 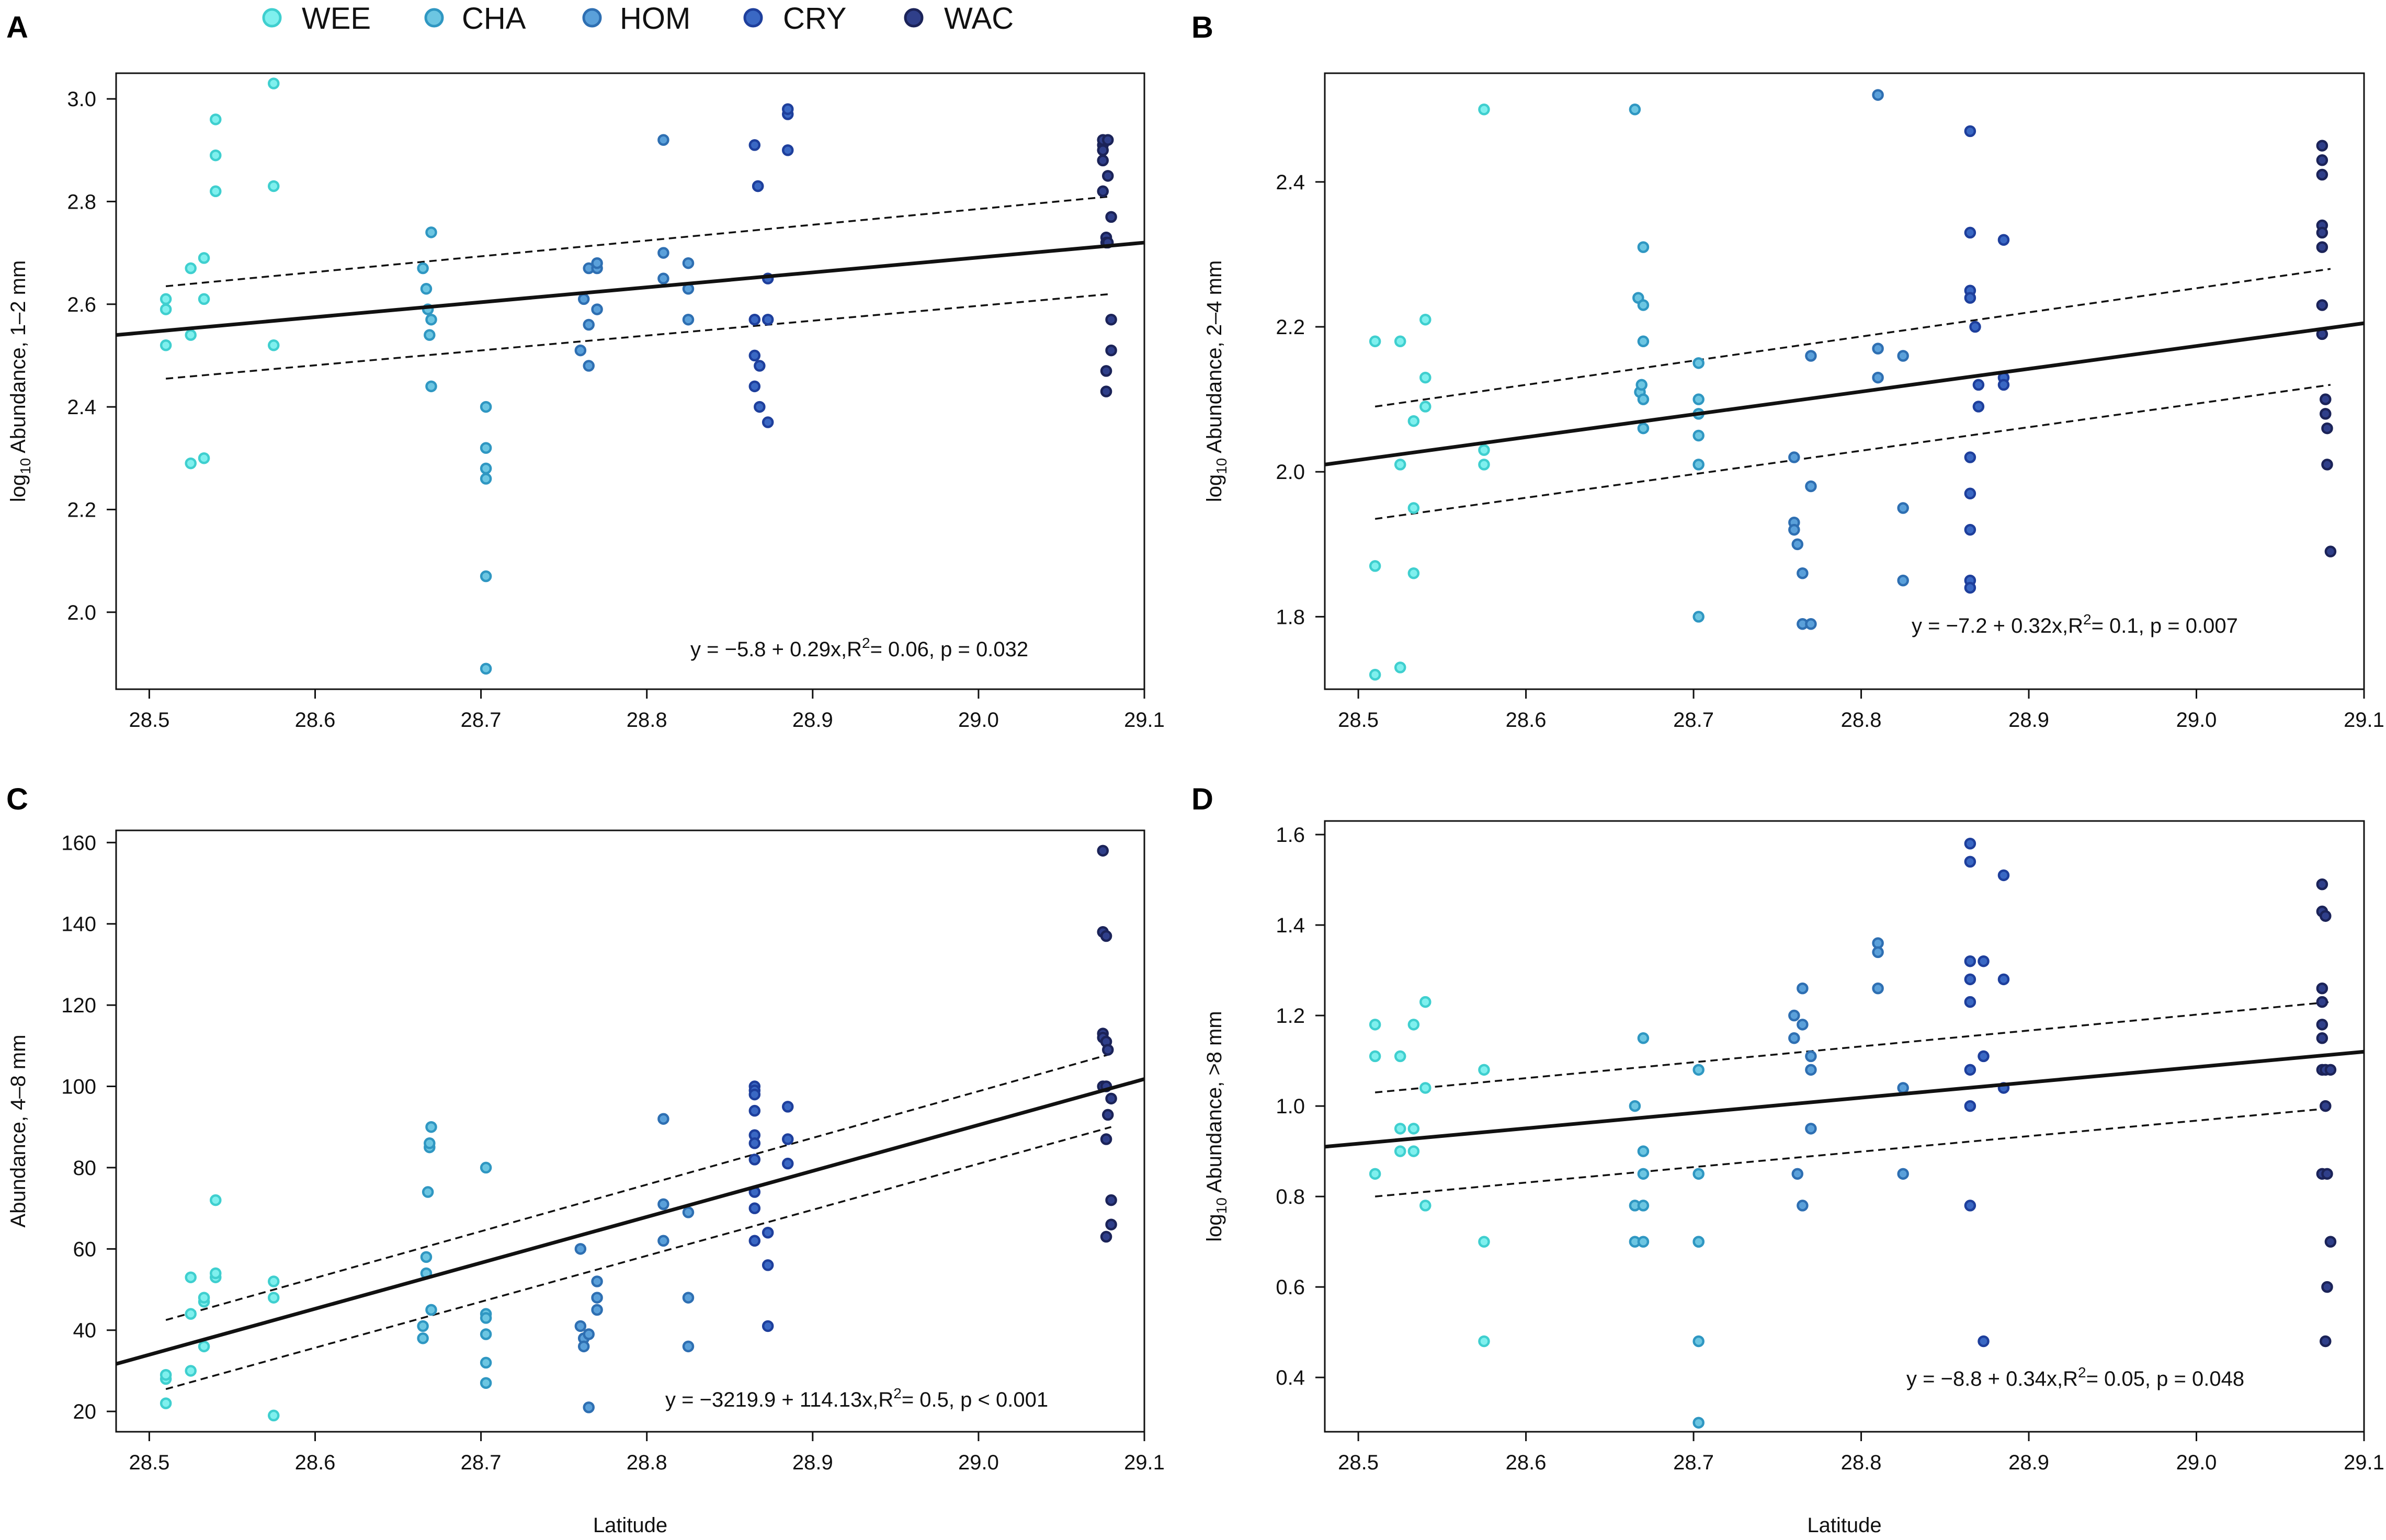 What do you see at coordinates (1667, 1231) in the screenshot?
I see `series-cha` at bounding box center [1667, 1231].